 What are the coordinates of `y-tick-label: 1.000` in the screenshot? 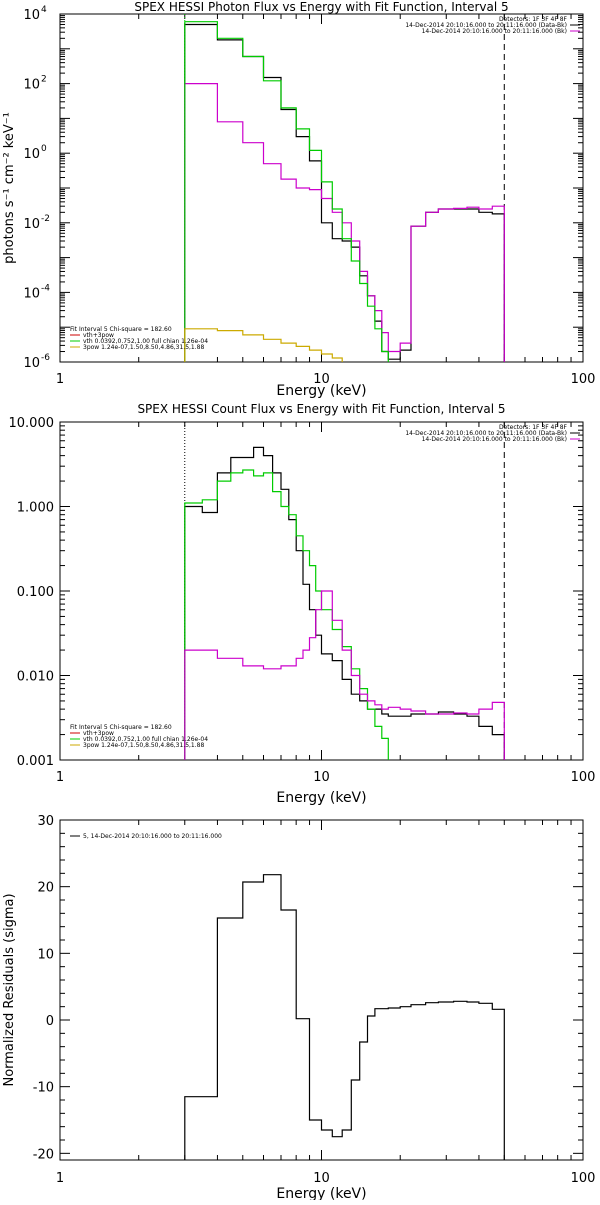 It's located at (35, 508).